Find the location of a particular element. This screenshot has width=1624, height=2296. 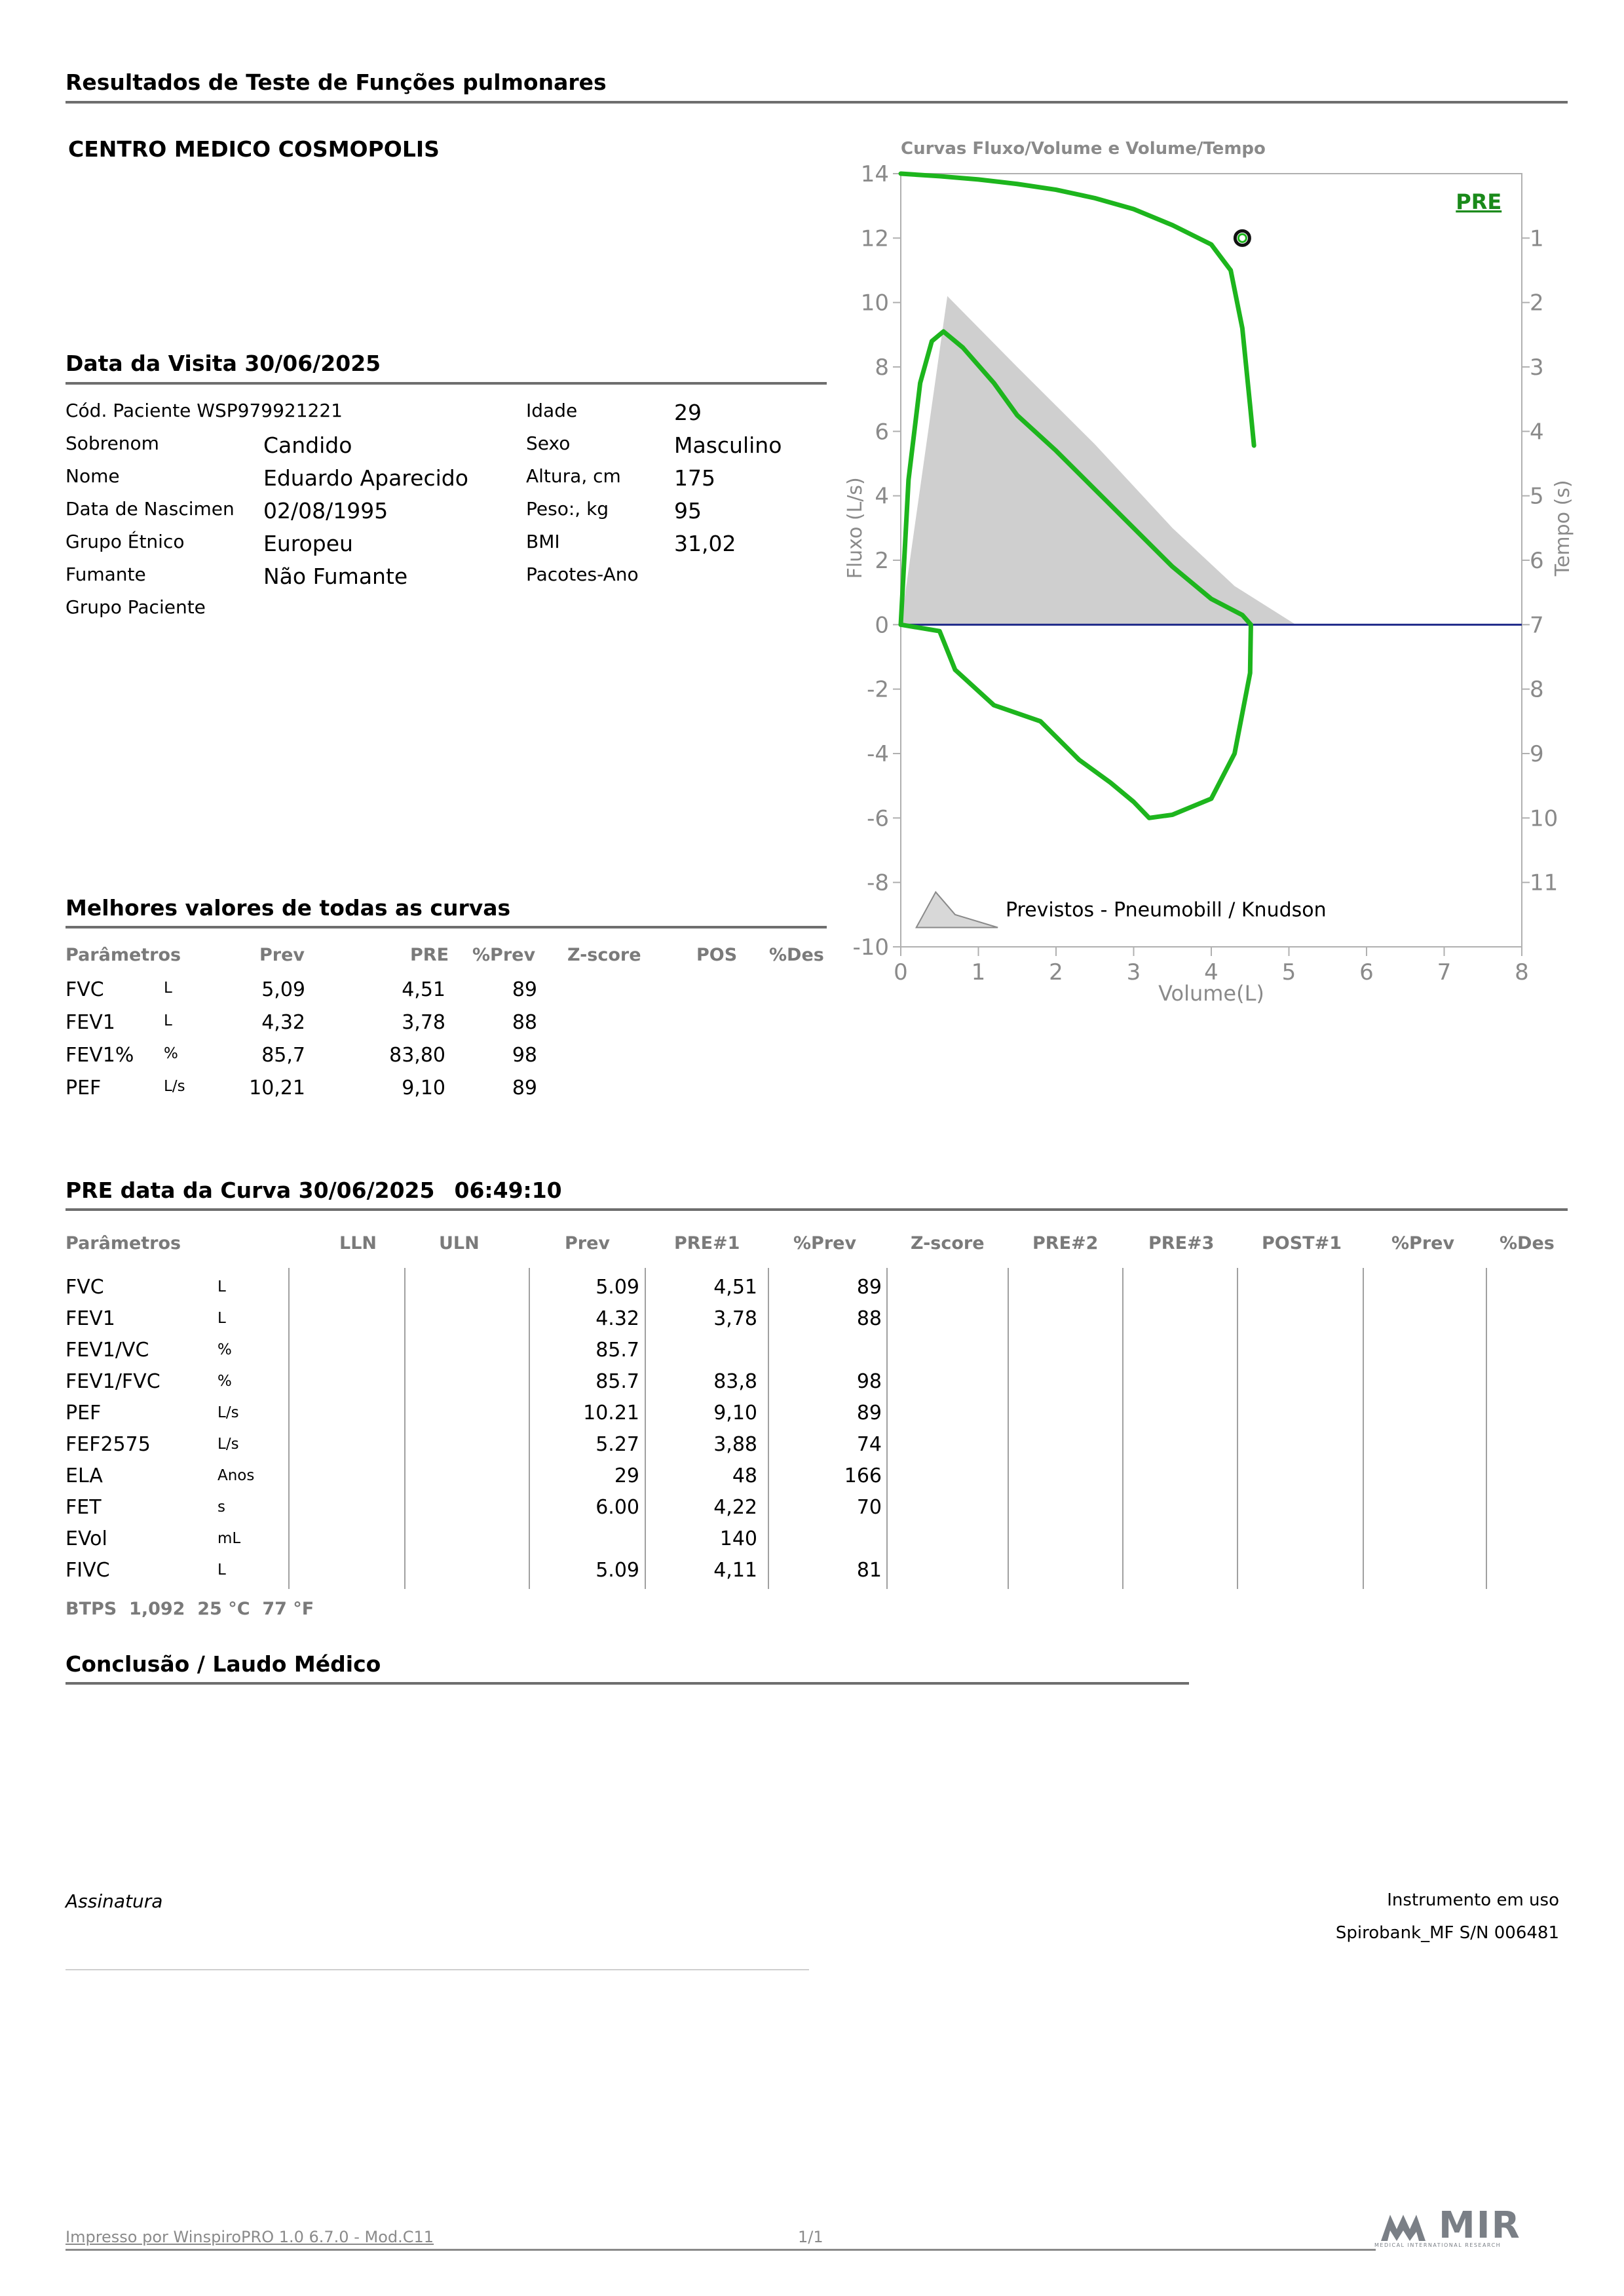

best-row-pct: 89 is located at coordinates (524, 989).